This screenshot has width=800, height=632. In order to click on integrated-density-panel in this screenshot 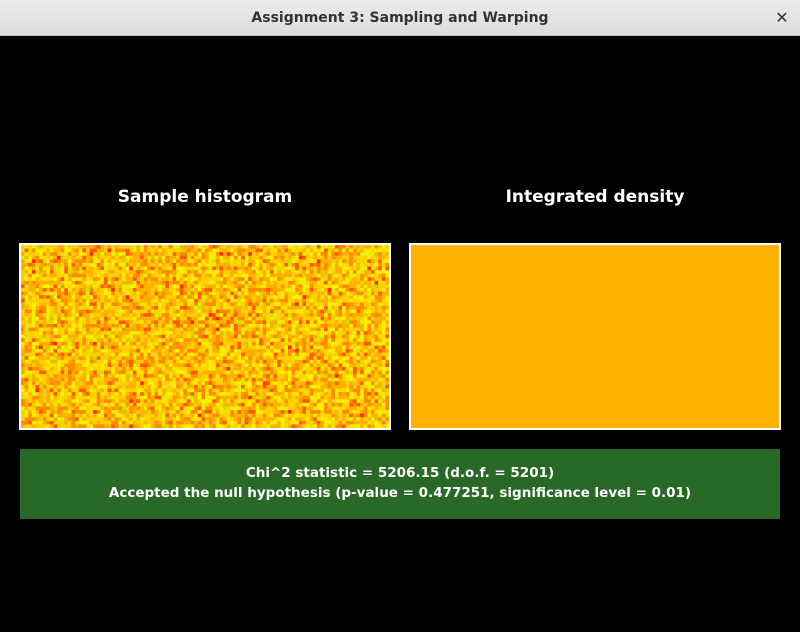, I will do `click(595, 336)`.